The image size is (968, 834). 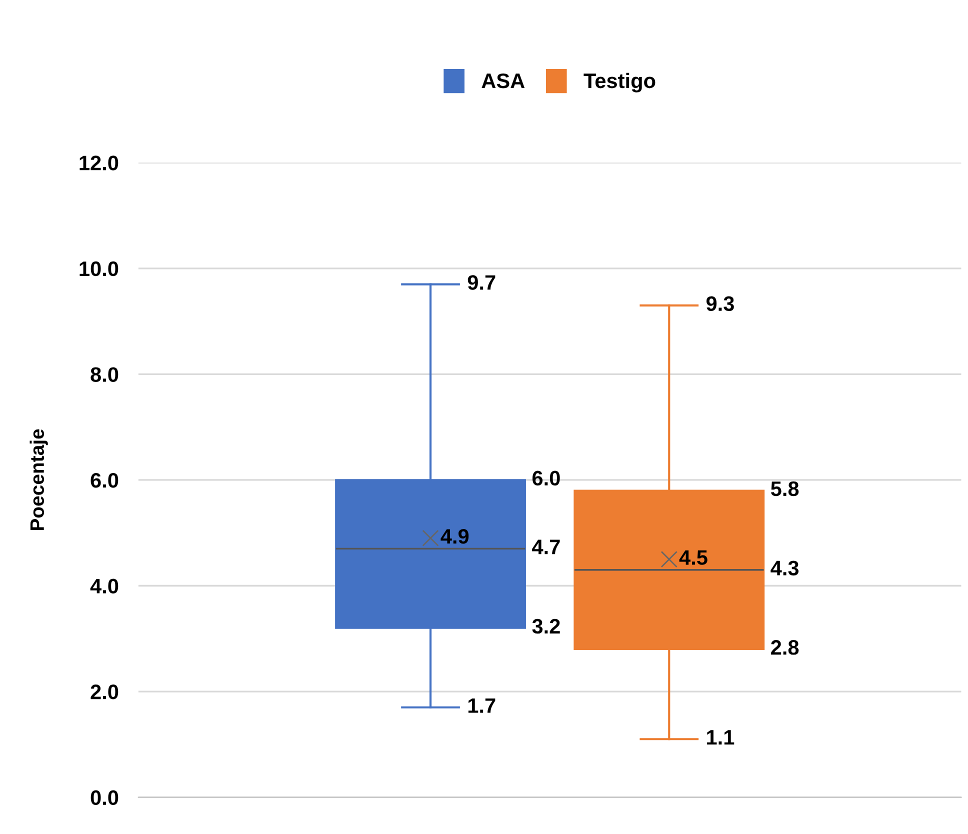 I want to click on annotation: 2.8, so click(x=785, y=647).